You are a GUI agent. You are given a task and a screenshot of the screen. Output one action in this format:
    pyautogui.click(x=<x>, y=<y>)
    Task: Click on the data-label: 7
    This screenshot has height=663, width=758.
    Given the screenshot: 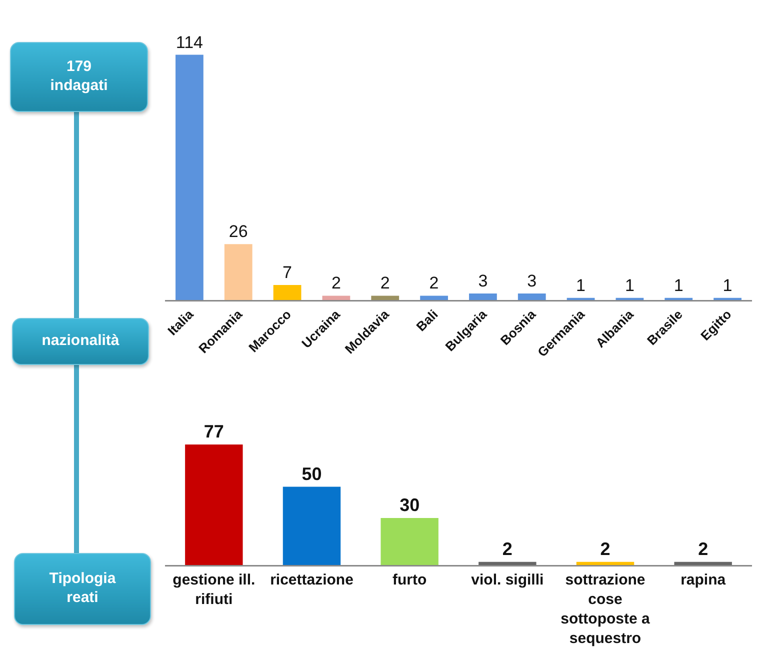 What is the action you would take?
    pyautogui.click(x=287, y=272)
    